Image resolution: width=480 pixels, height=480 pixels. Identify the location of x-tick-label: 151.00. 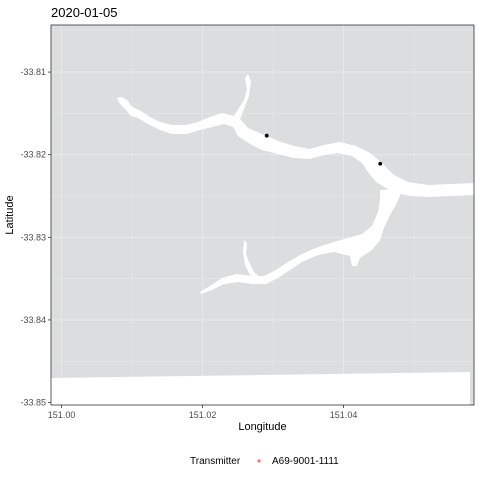
(62, 415).